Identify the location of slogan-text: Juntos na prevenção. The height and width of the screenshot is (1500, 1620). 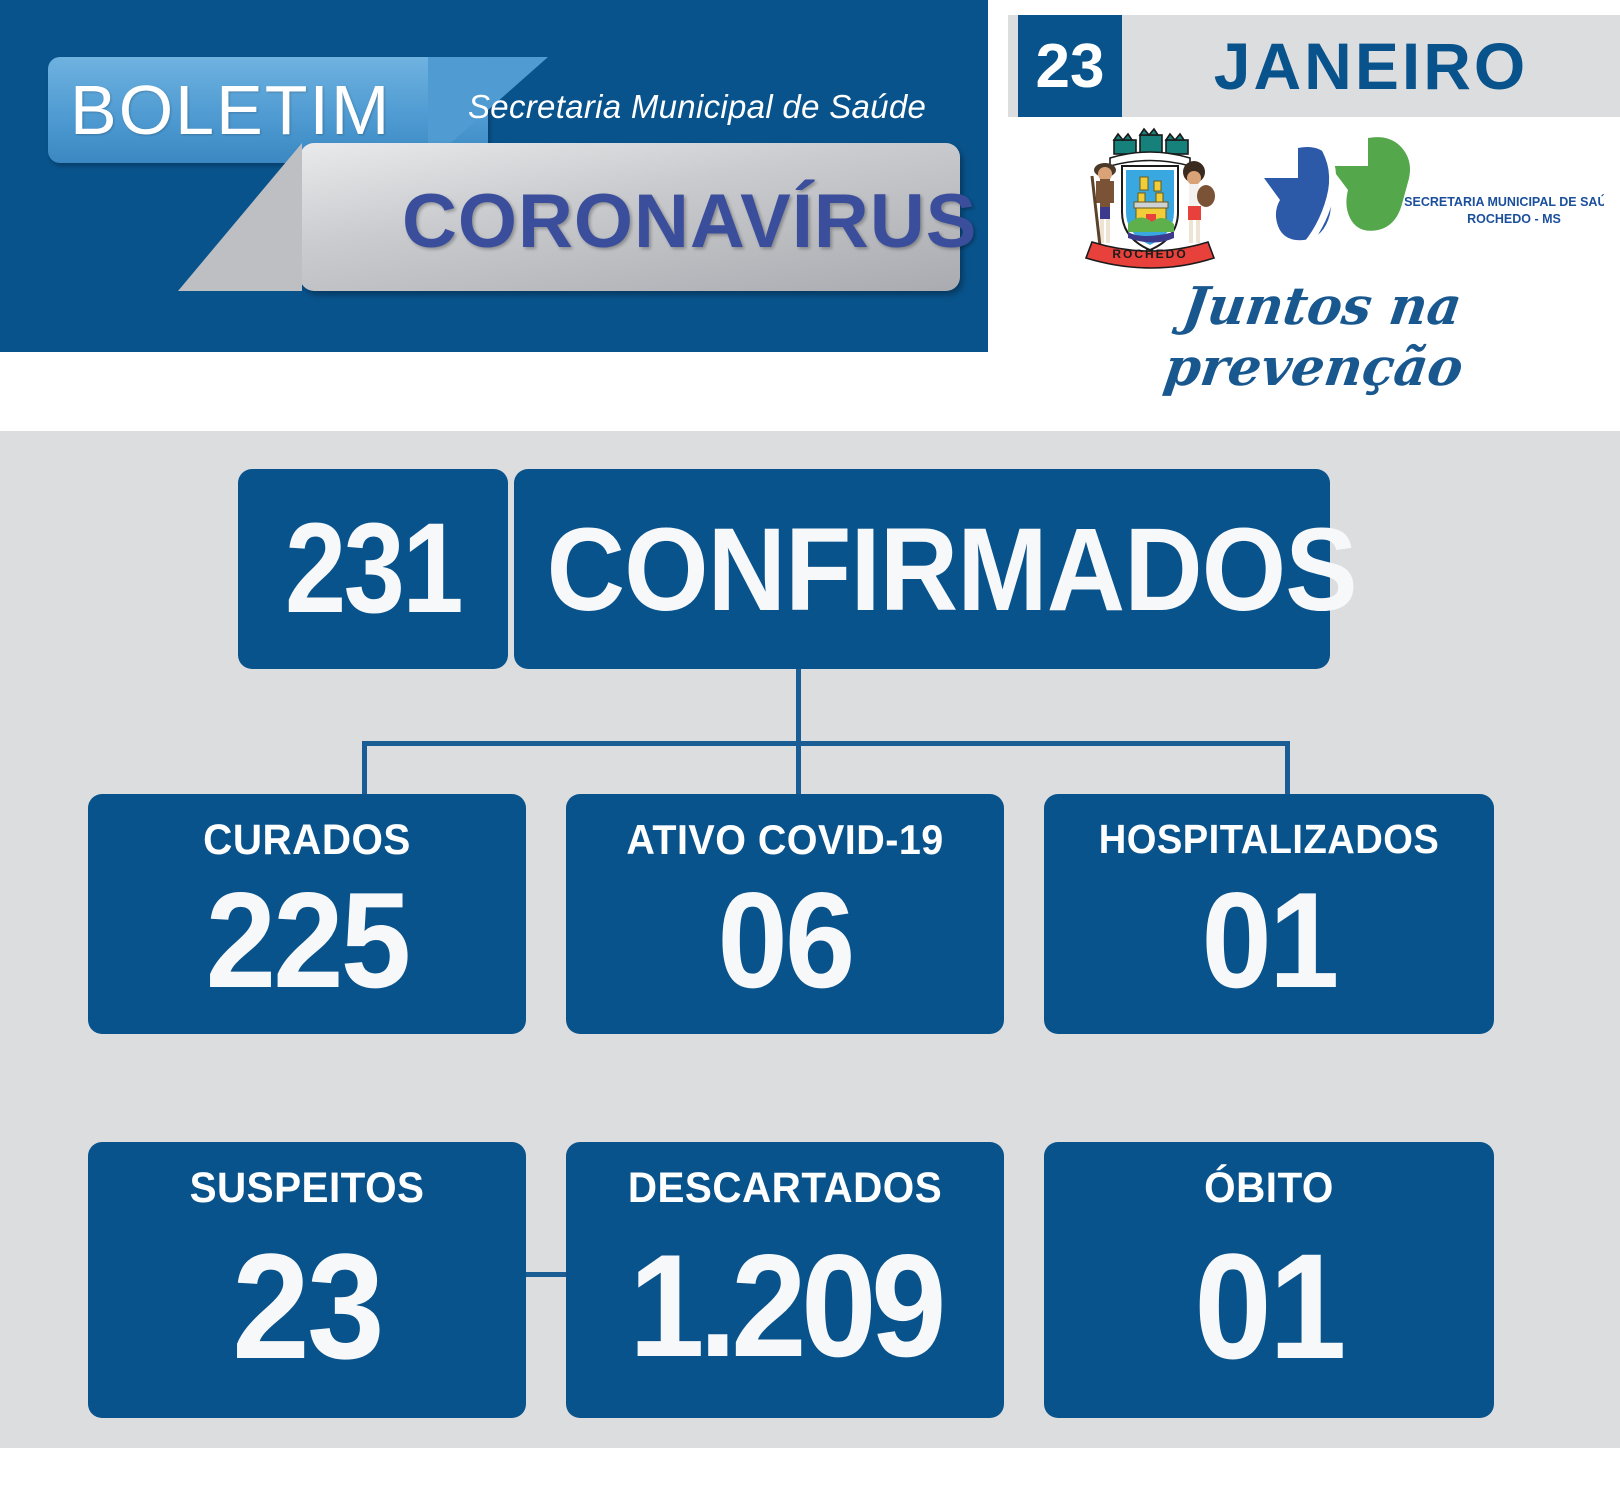
(1313, 337).